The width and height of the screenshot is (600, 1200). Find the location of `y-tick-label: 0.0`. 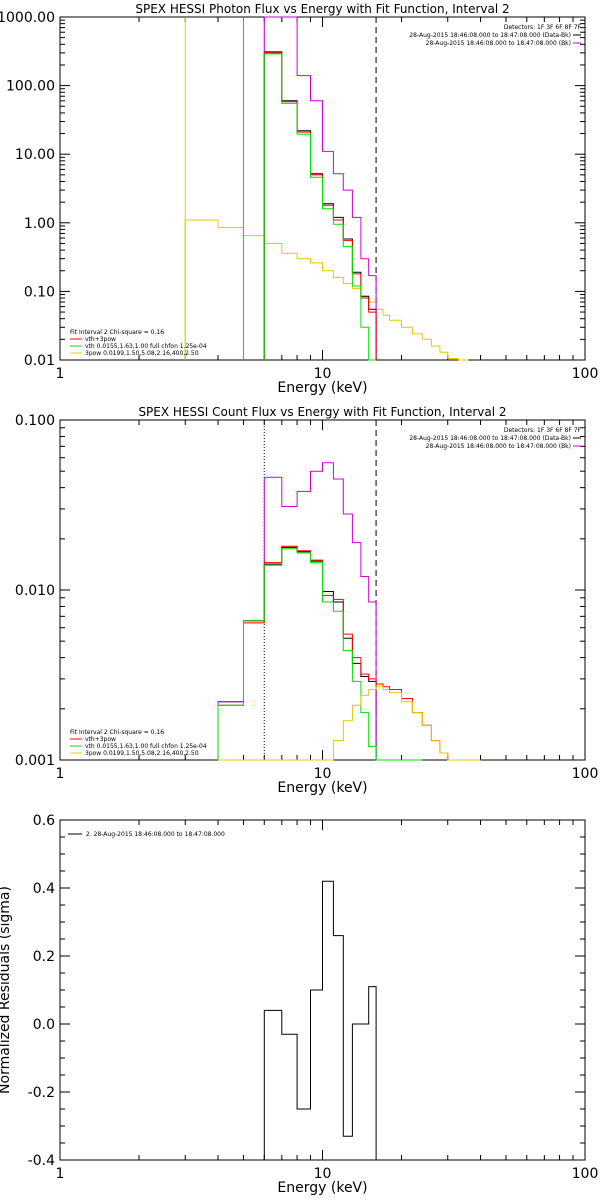

y-tick-label: 0.0 is located at coordinates (44, 1025).